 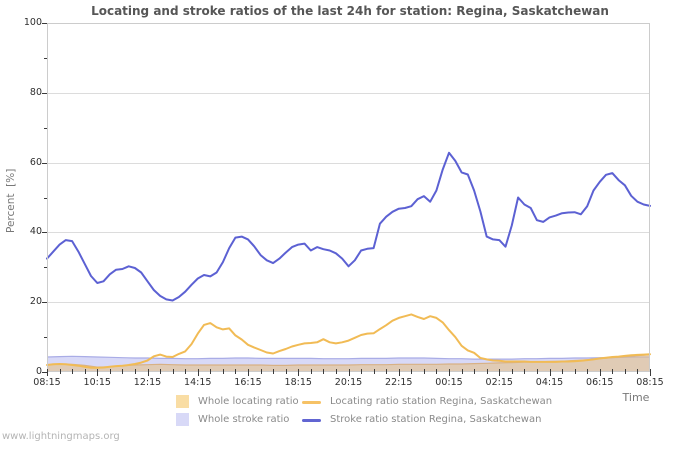 What do you see at coordinates (147, 382) in the screenshot?
I see `x-tick-label: 12:15` at bounding box center [147, 382].